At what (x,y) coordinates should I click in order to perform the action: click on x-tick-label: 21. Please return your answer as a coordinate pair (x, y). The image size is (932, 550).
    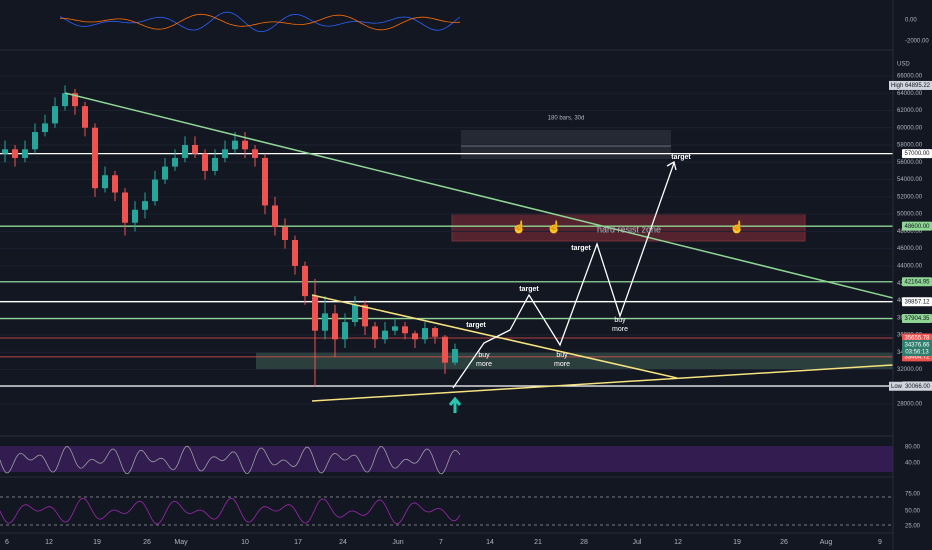
    Looking at the image, I should click on (538, 542).